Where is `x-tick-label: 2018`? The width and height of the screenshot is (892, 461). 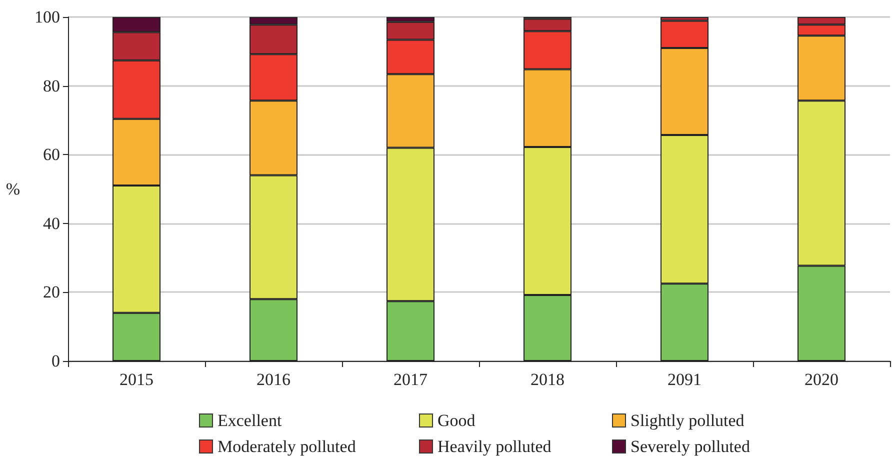
x-tick-label: 2018 is located at coordinates (547, 379).